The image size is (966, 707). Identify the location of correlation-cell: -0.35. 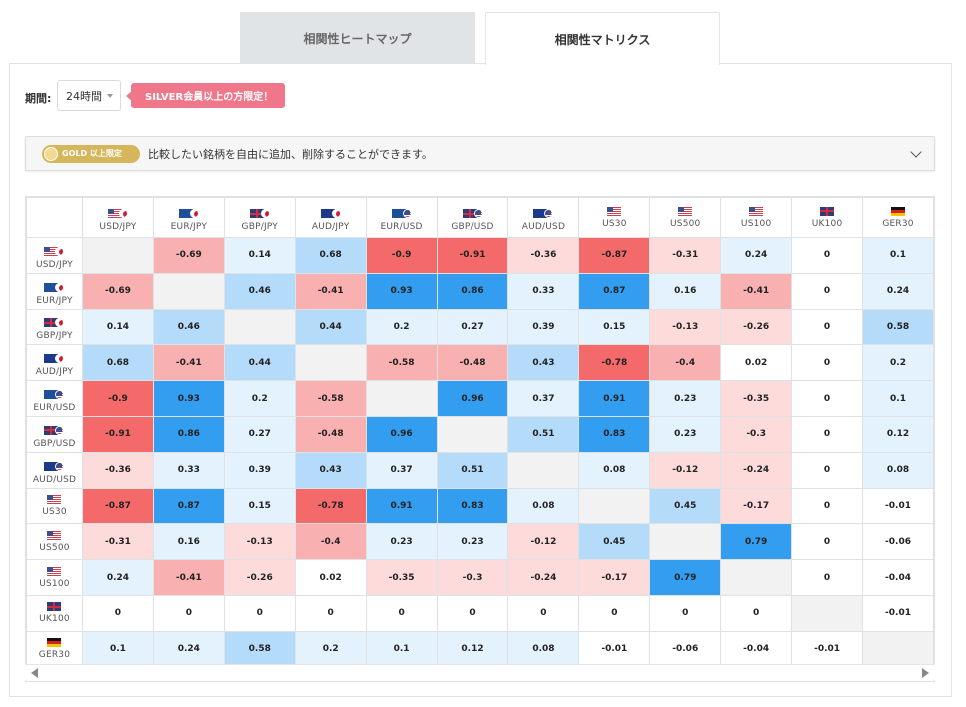
(401, 577).